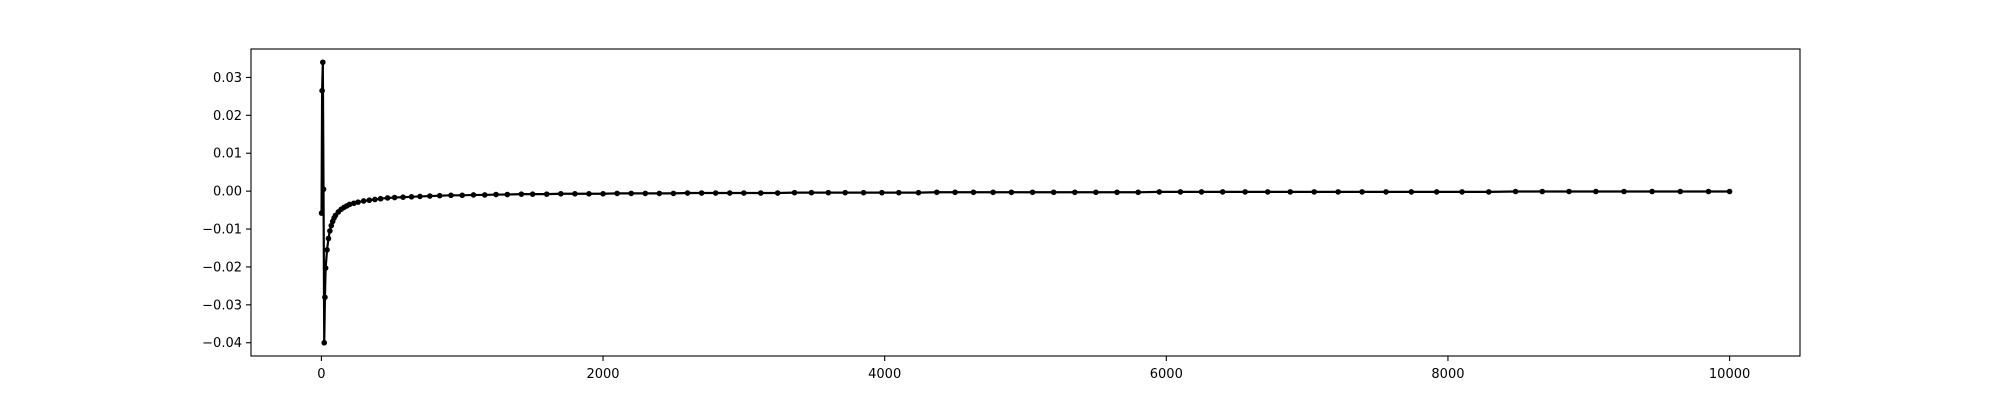  I want to click on x-tick-label: 4000, so click(884, 374).